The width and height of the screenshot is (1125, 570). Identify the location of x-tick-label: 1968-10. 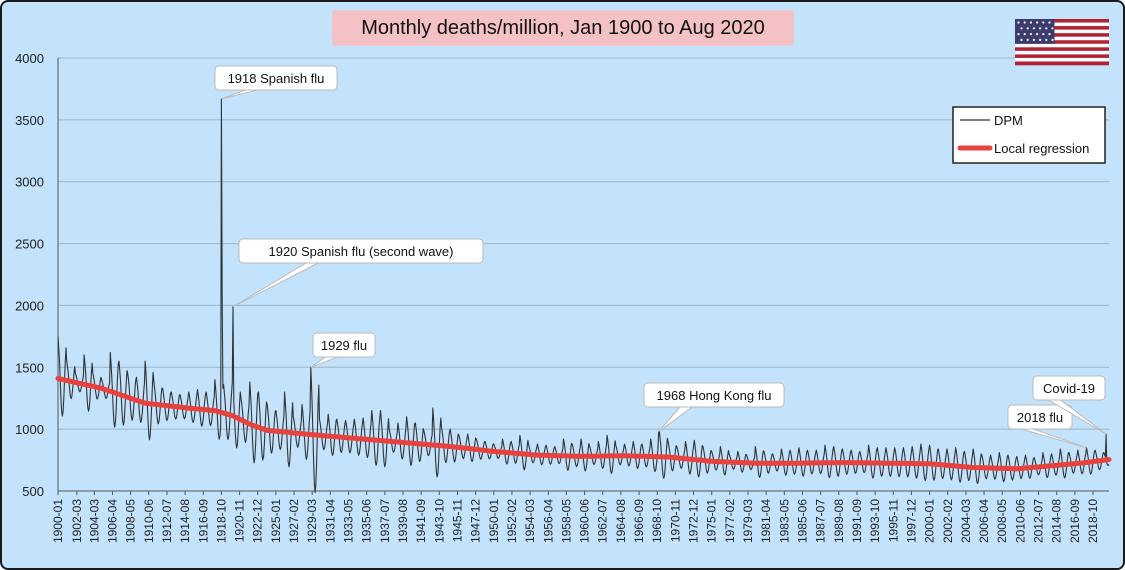
(657, 521).